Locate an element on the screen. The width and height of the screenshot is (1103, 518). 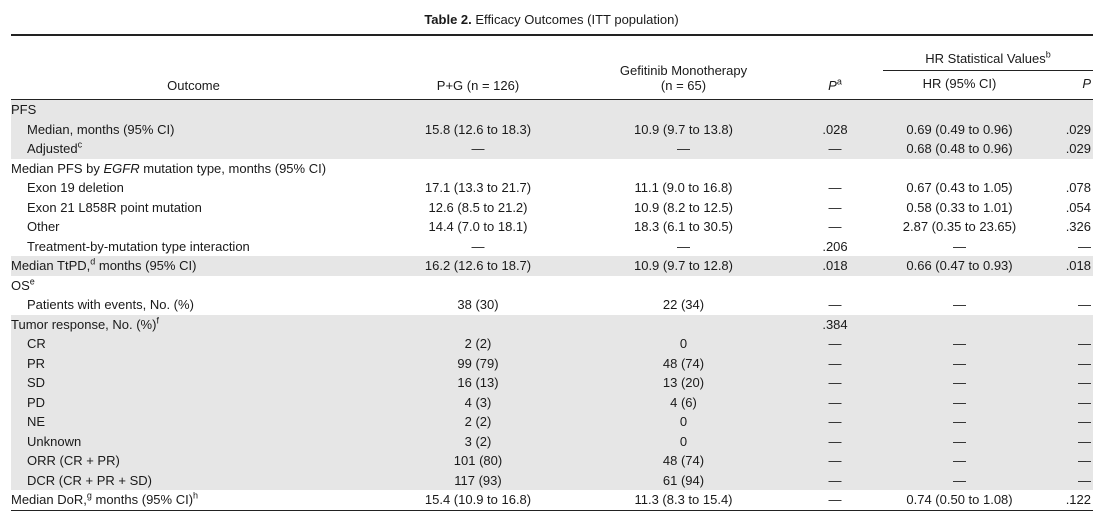
header-row-2: HR (95% CI) P is located at coordinates (552, 85).